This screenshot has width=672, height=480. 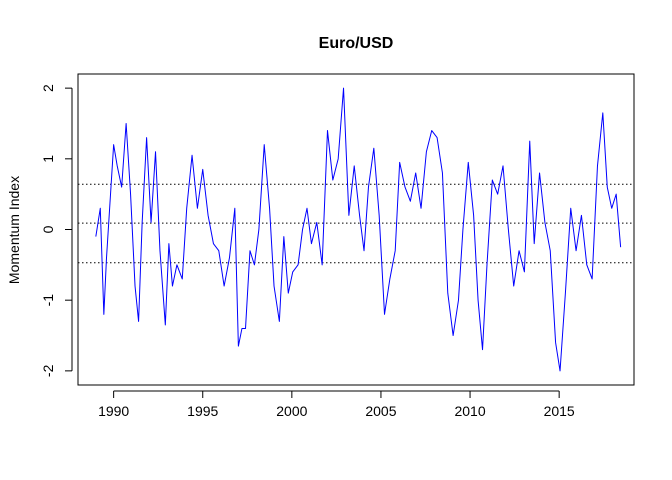 What do you see at coordinates (202, 411) in the screenshot?
I see `x-tick-label: 1995` at bounding box center [202, 411].